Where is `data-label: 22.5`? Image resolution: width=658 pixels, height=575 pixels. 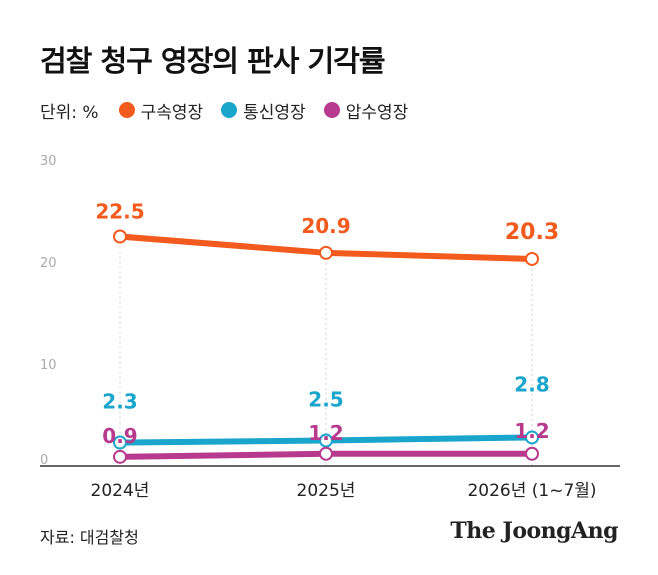
data-label: 22.5 is located at coordinates (119, 212).